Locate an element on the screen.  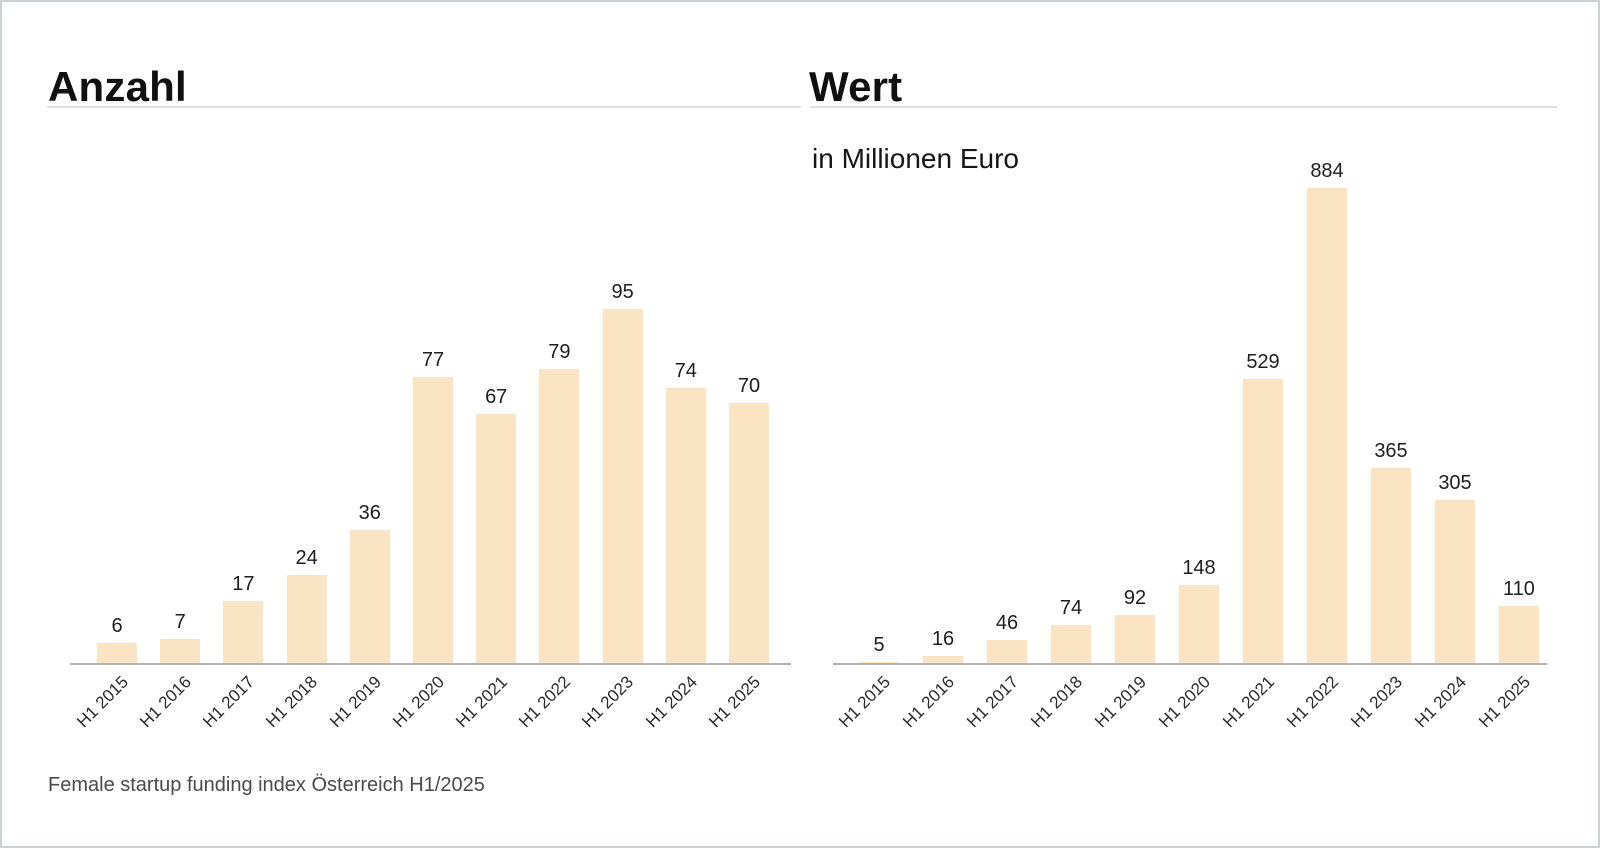
bar-value-label: 529 is located at coordinates (1263, 362).